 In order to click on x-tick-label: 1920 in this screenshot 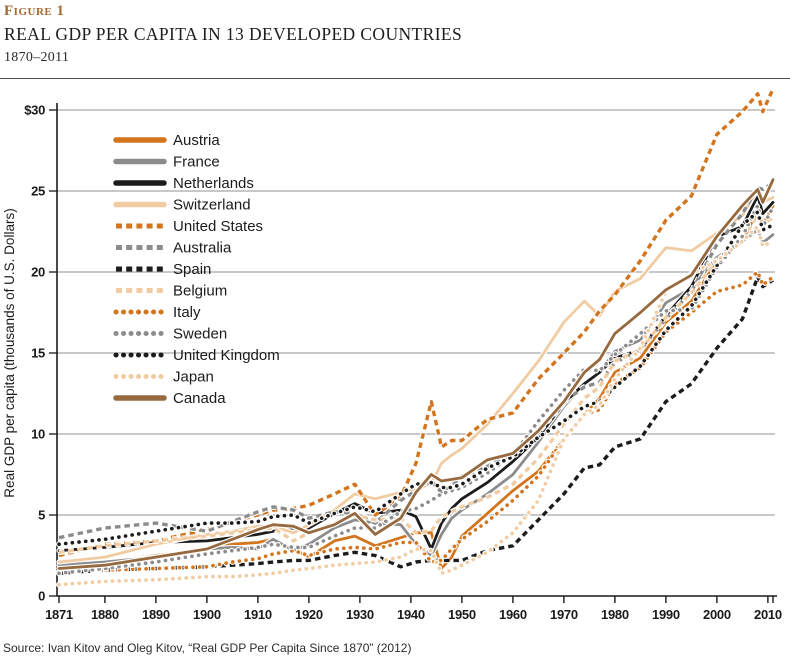, I will do `click(309, 614)`.